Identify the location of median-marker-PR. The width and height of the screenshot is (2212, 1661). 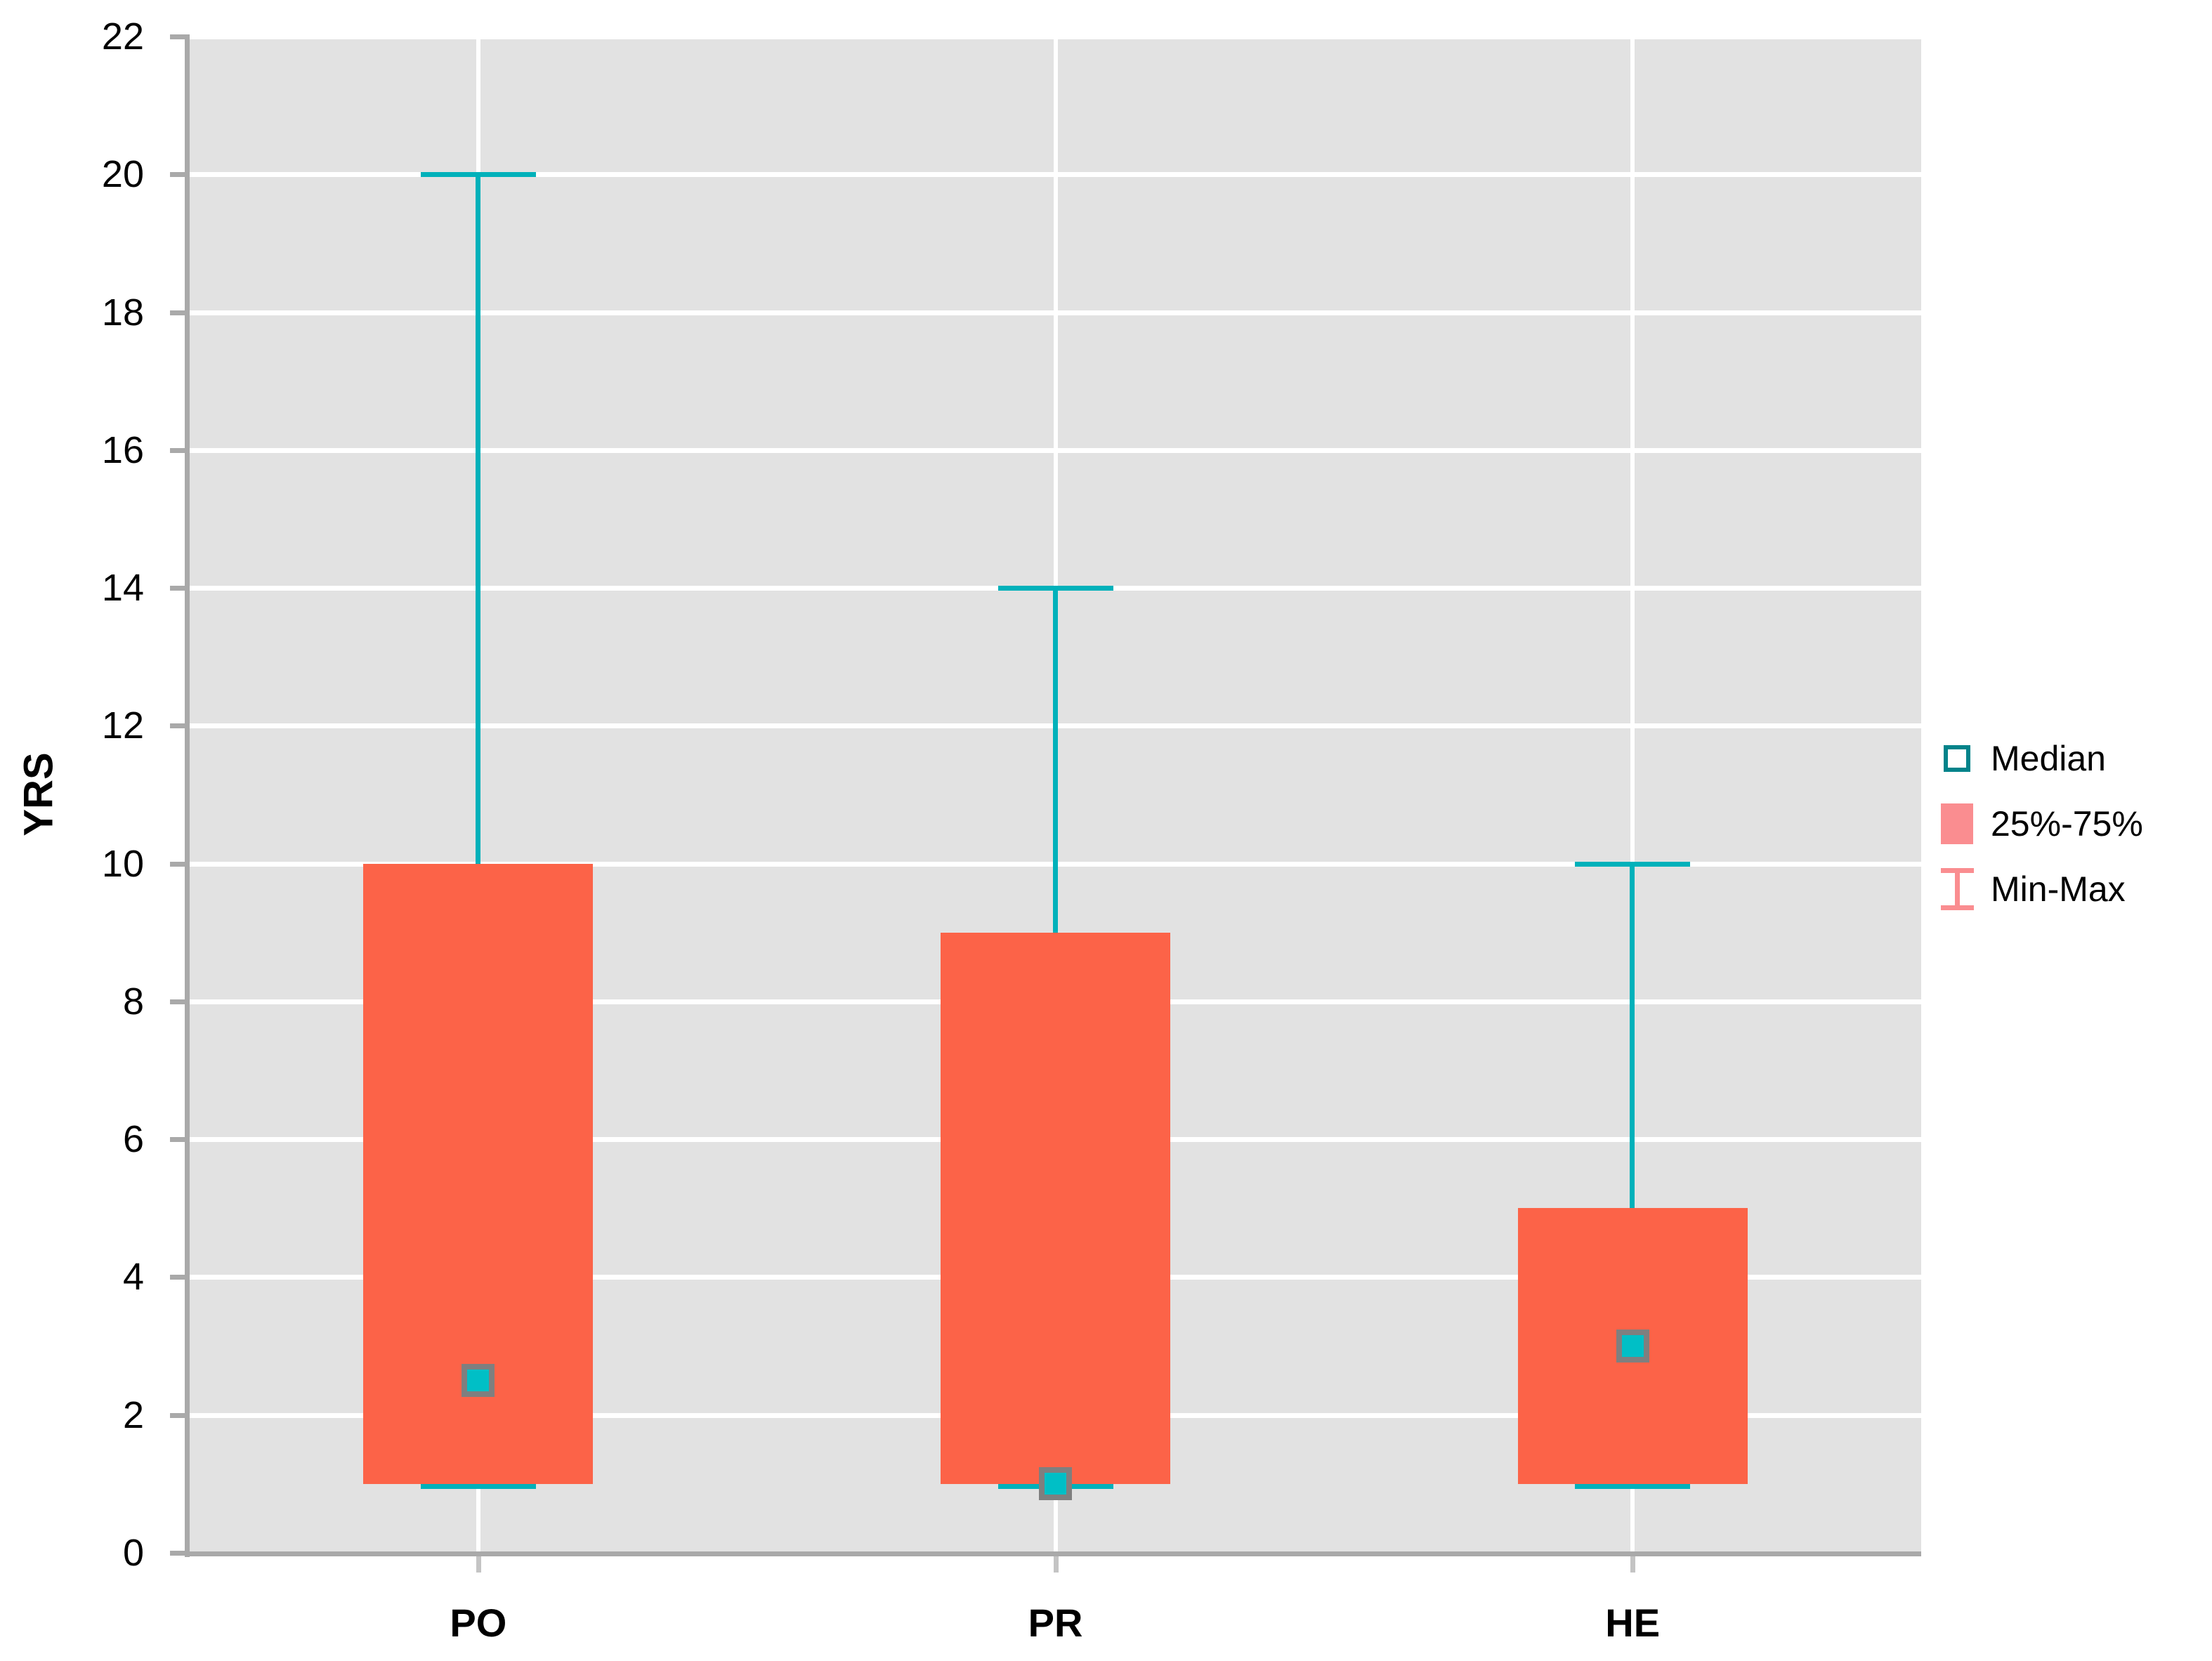
(1055, 1484).